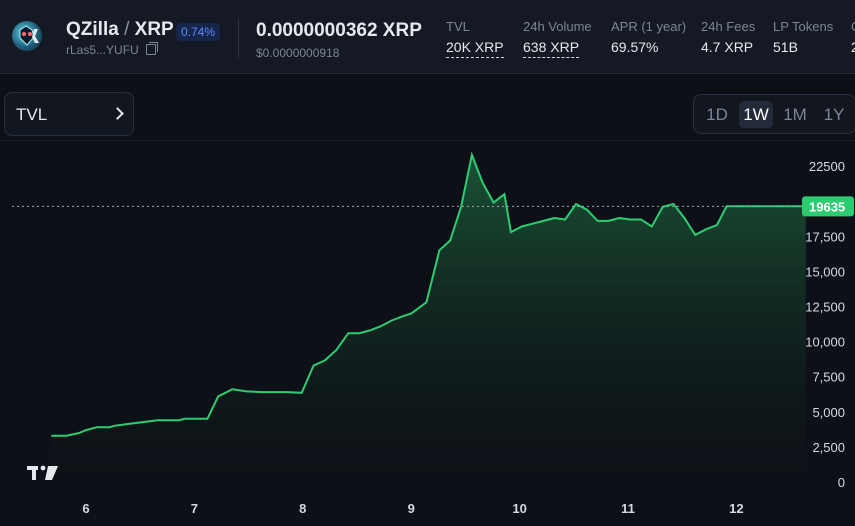 This screenshot has height=526, width=855. What do you see at coordinates (32, 114) in the screenshot?
I see `metric-label: TVL` at bounding box center [32, 114].